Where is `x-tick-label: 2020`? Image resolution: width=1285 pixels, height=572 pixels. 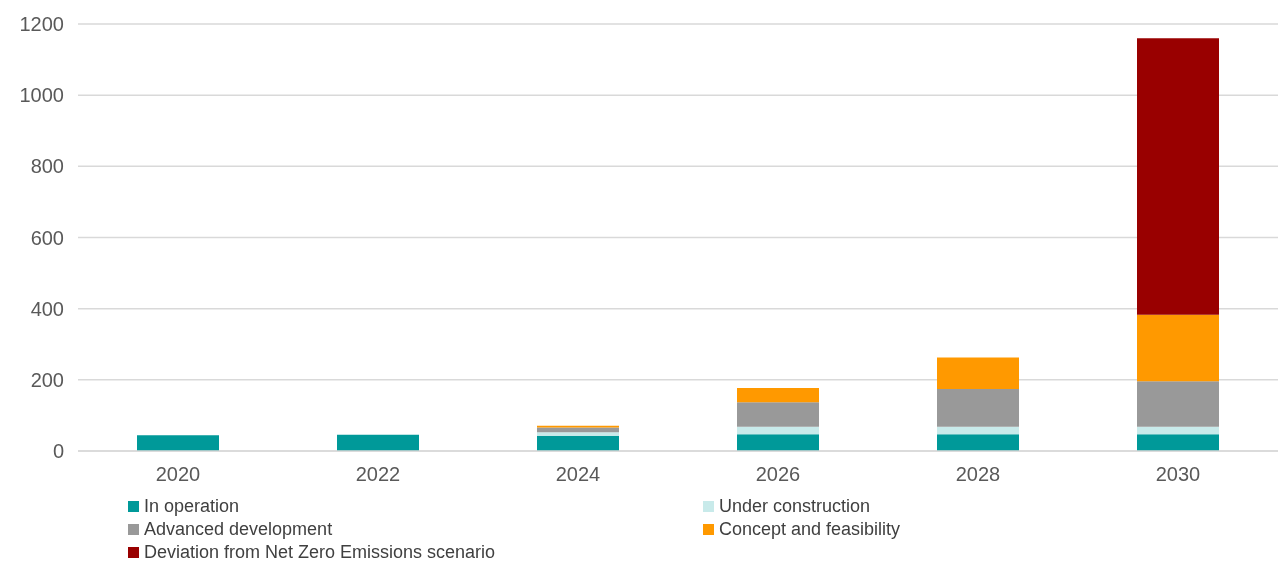 x-tick-label: 2020 is located at coordinates (178, 474).